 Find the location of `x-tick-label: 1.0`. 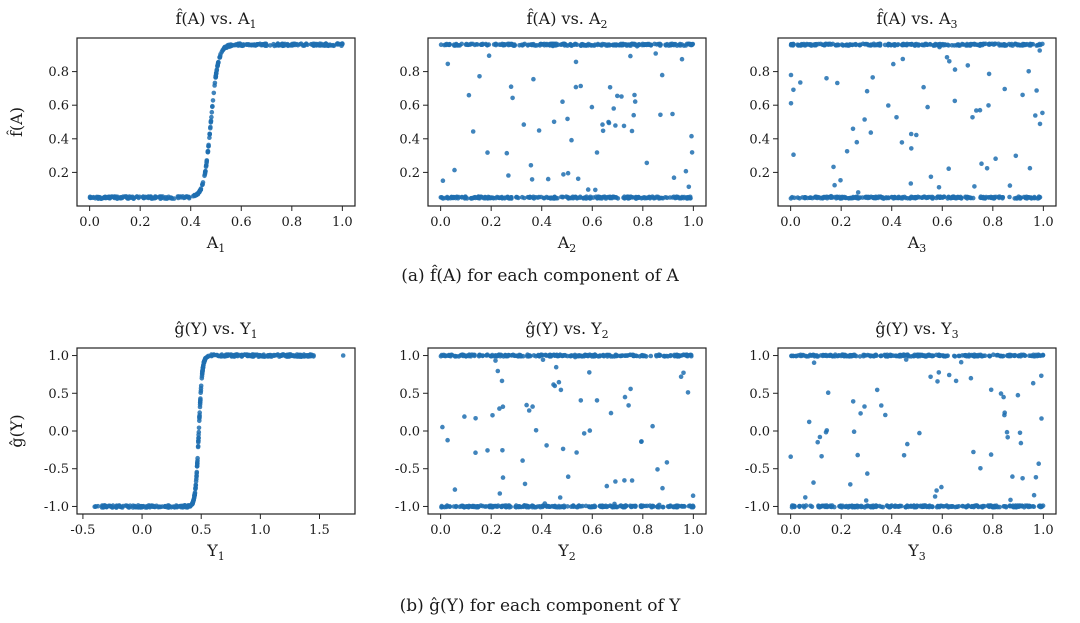

x-tick-label: 1.0 is located at coordinates (1043, 222).